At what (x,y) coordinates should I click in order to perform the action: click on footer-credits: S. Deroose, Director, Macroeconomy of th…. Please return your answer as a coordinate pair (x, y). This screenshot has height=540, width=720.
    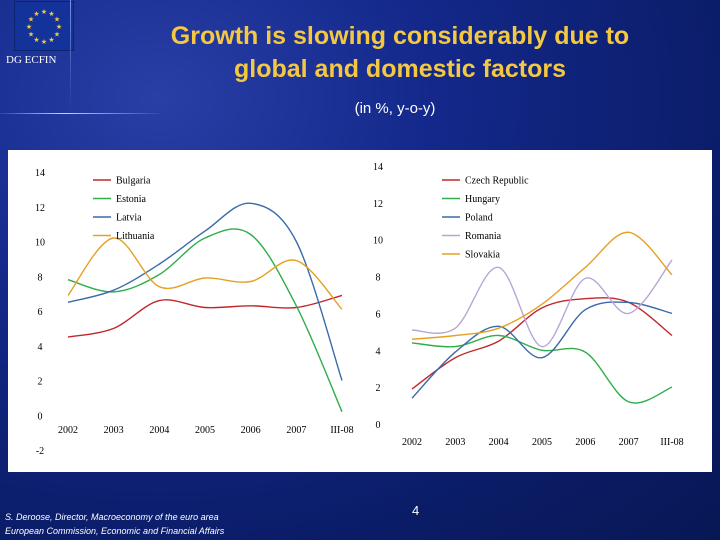
    Looking at the image, I should click on (114, 524).